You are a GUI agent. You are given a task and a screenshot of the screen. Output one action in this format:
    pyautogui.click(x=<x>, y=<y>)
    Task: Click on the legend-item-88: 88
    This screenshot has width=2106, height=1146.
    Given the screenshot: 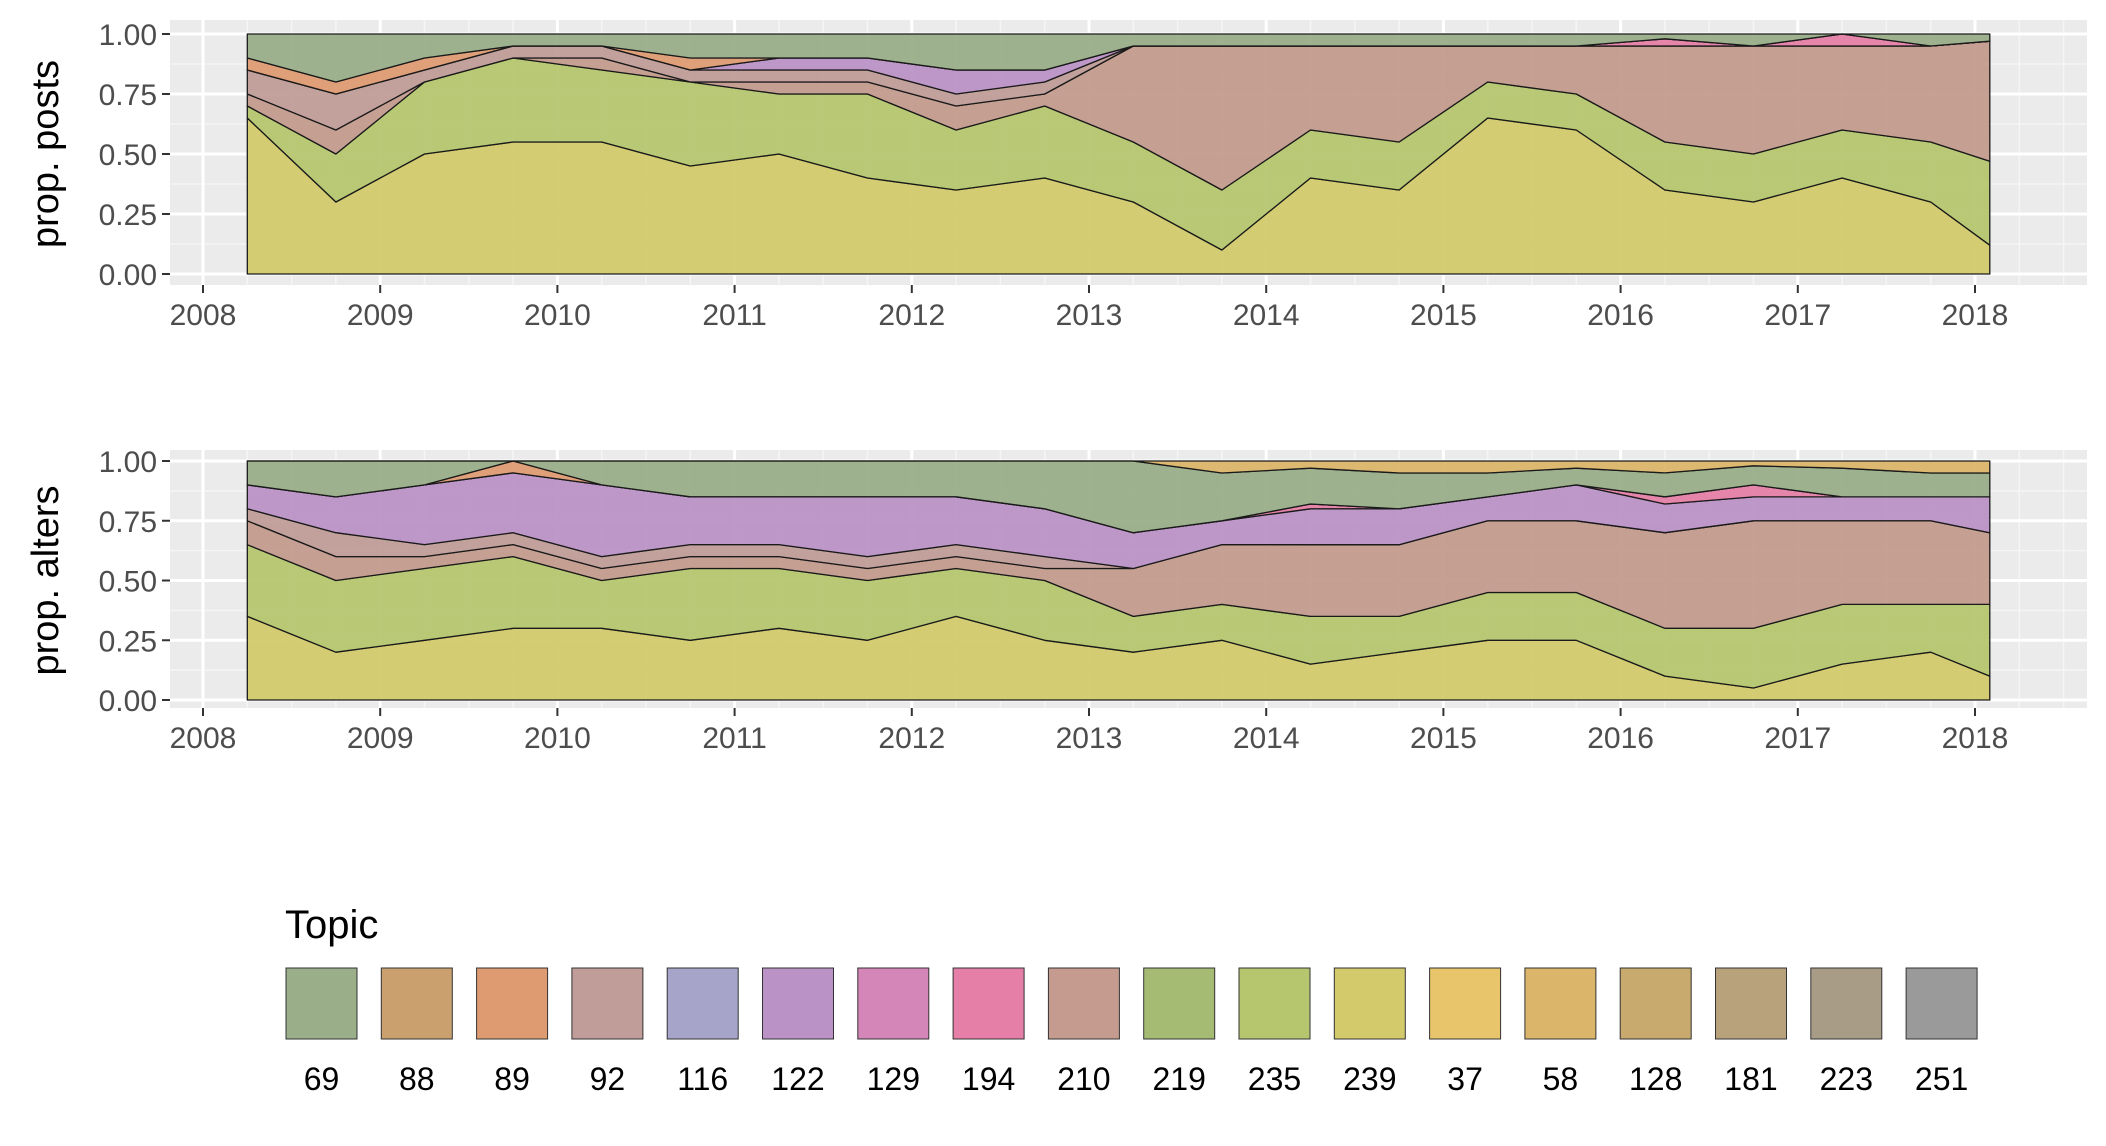 What is the action you would take?
    pyautogui.click(x=416, y=1032)
    